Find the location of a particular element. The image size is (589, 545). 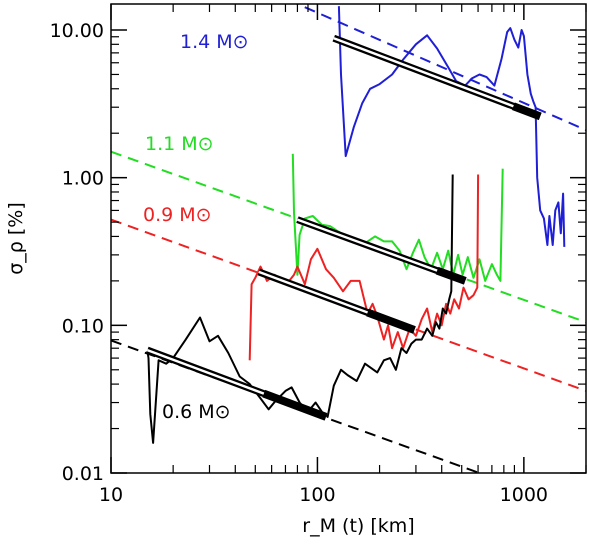

y-tick-label: 0.01 is located at coordinates (83, 474).